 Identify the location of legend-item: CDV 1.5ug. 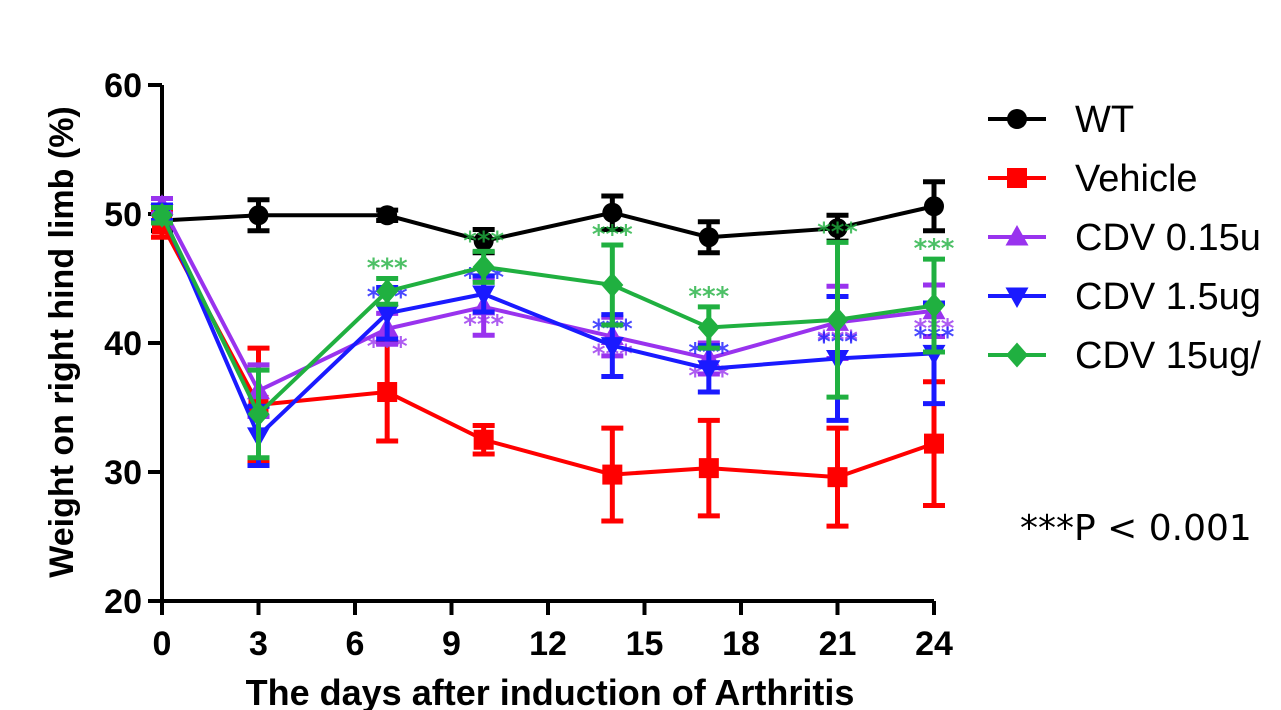
(1124, 297).